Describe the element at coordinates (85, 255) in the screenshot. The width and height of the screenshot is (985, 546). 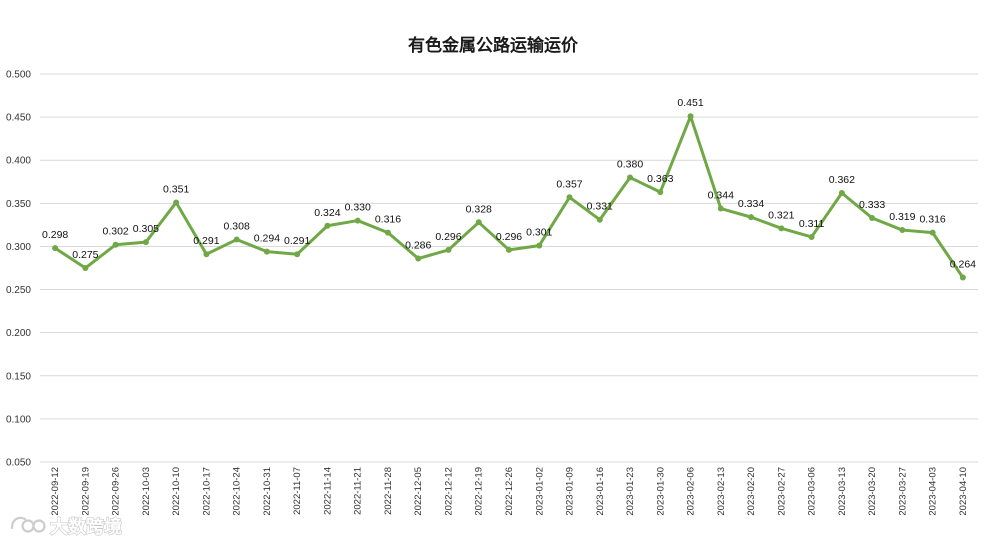
I see `data-label: 0.275` at that location.